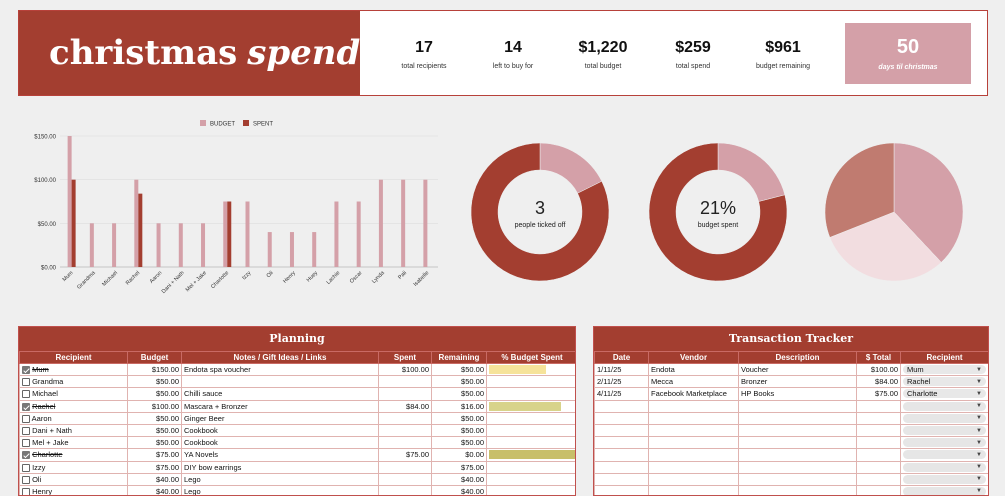 The height and width of the screenshot is (496, 1005). I want to click on description-cell: Voucher, so click(797, 369).